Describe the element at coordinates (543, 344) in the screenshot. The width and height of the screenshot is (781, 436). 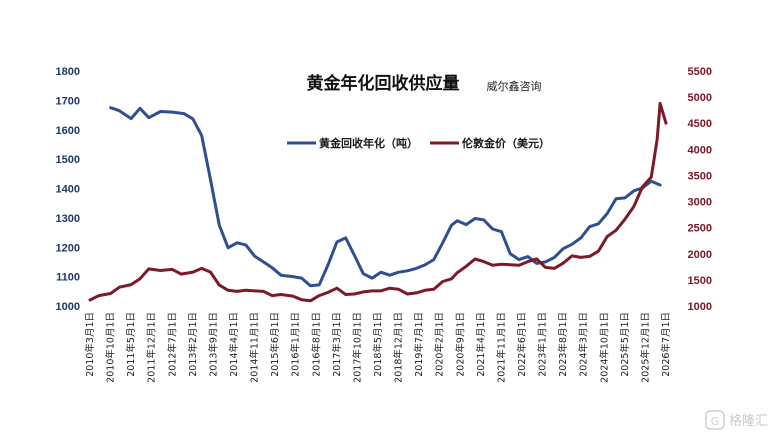
I see `x-tick-label: 2023年1月1日` at that location.